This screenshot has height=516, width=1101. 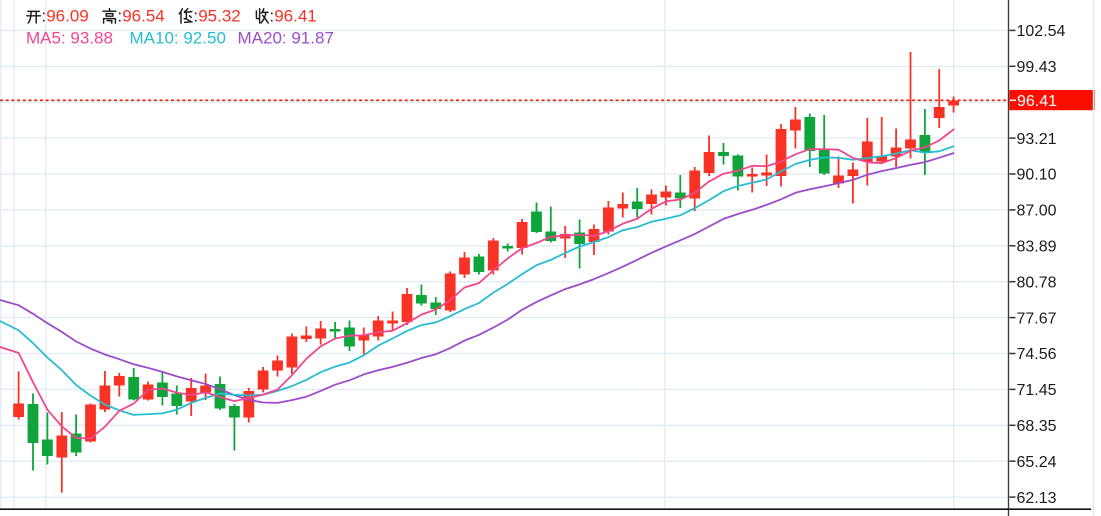 What do you see at coordinates (1037, 282) in the screenshot?
I see `svg-text: 80.78` at bounding box center [1037, 282].